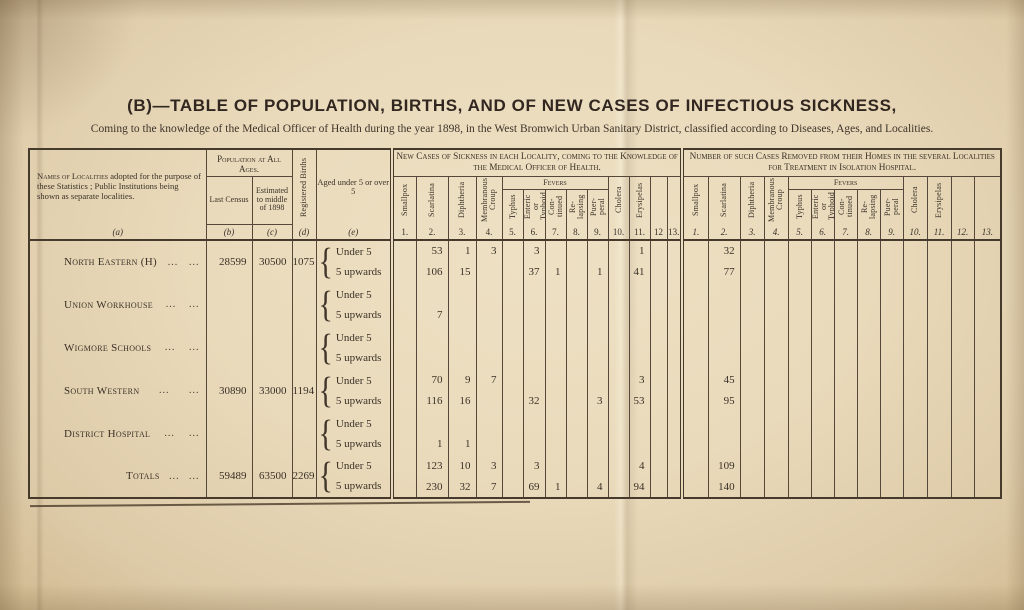 The image size is (1024, 610). I want to click on removed-under5-cell: 45, so click(724, 380).